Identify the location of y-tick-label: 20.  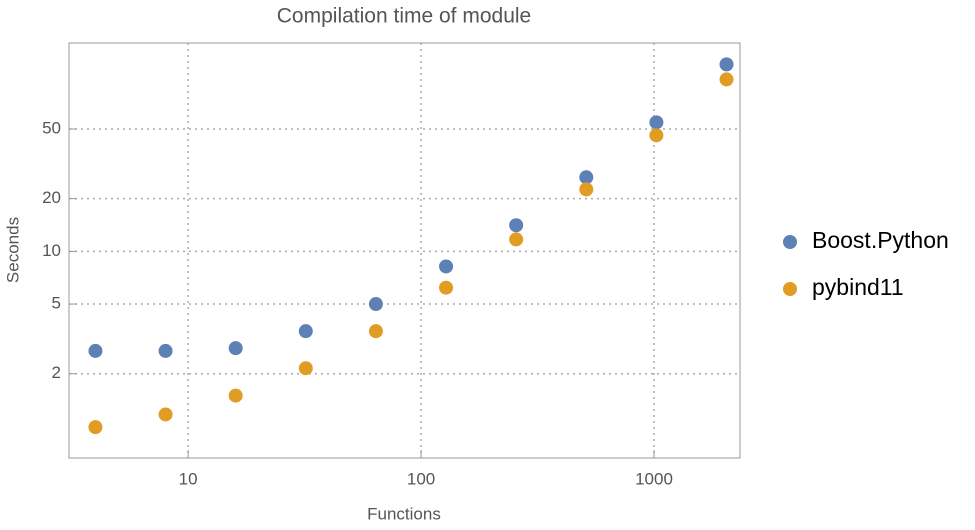
(51, 197).